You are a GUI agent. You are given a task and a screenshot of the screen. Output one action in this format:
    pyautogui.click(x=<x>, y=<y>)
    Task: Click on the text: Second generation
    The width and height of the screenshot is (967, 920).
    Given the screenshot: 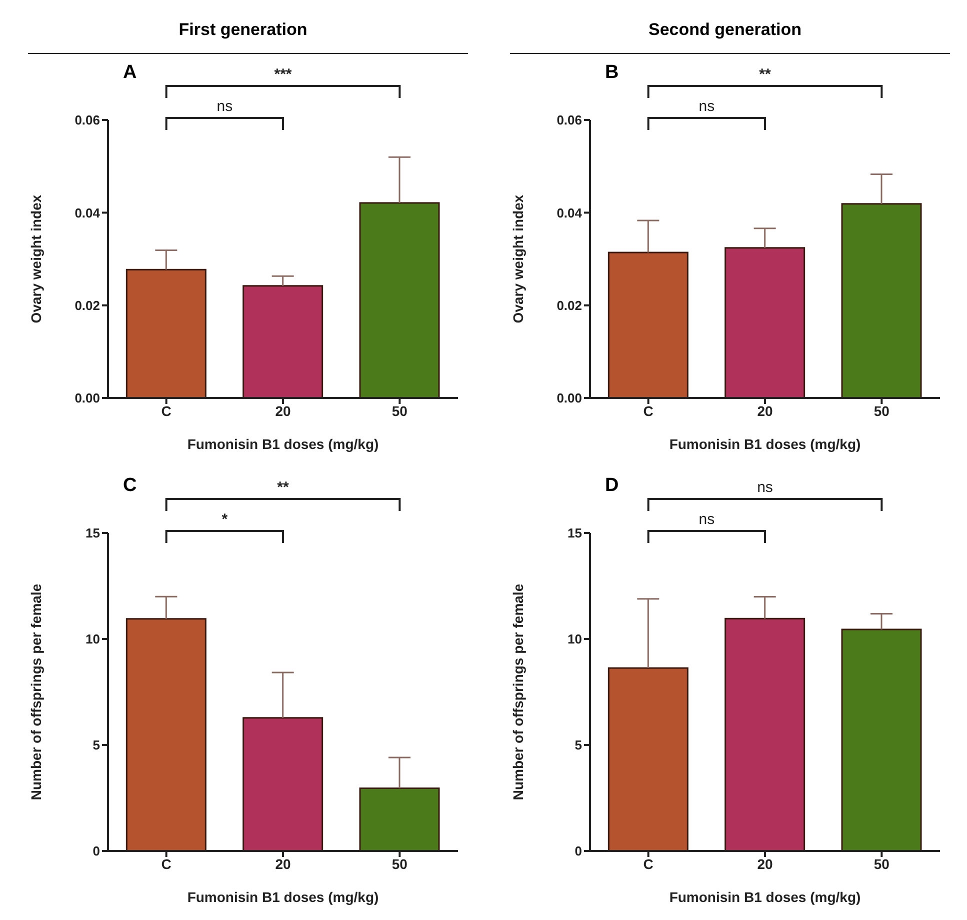 What is the action you would take?
    pyautogui.click(x=725, y=29)
    